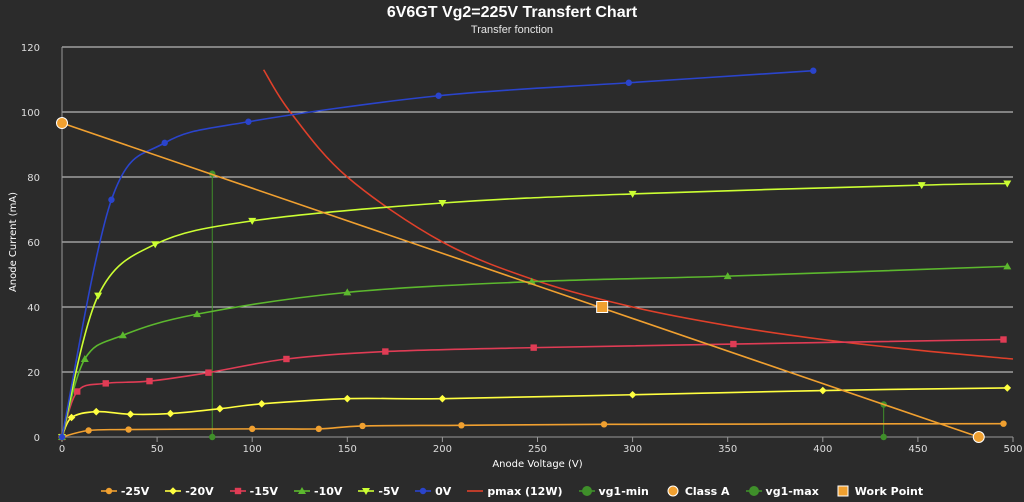 The height and width of the screenshot is (502, 1024). I want to click on series-line-20v, so click(534, 412).